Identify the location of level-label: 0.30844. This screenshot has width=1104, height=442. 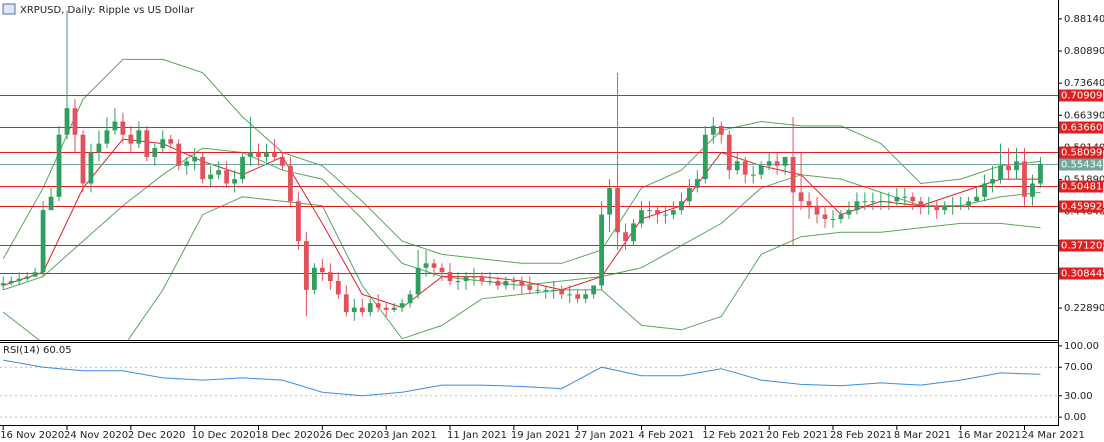
(1081, 274).